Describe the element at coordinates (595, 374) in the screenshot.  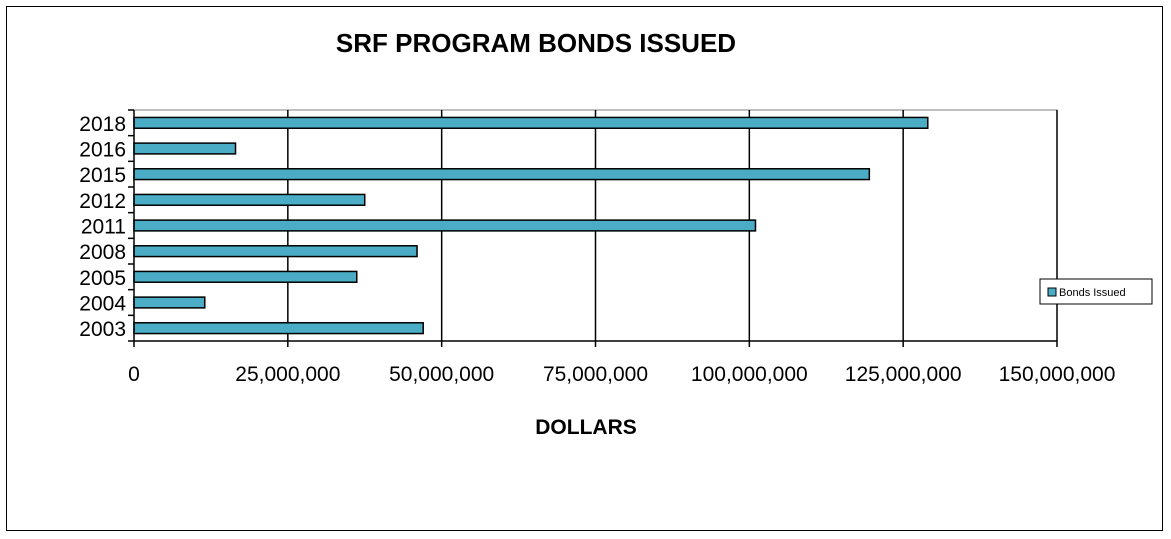
I see `x-tick-label: 75,000,000` at that location.